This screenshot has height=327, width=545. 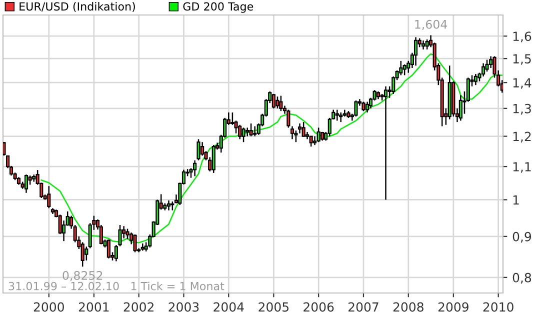 What do you see at coordinates (82, 276) in the screenshot?
I see `annotation: 0,8252` at bounding box center [82, 276].